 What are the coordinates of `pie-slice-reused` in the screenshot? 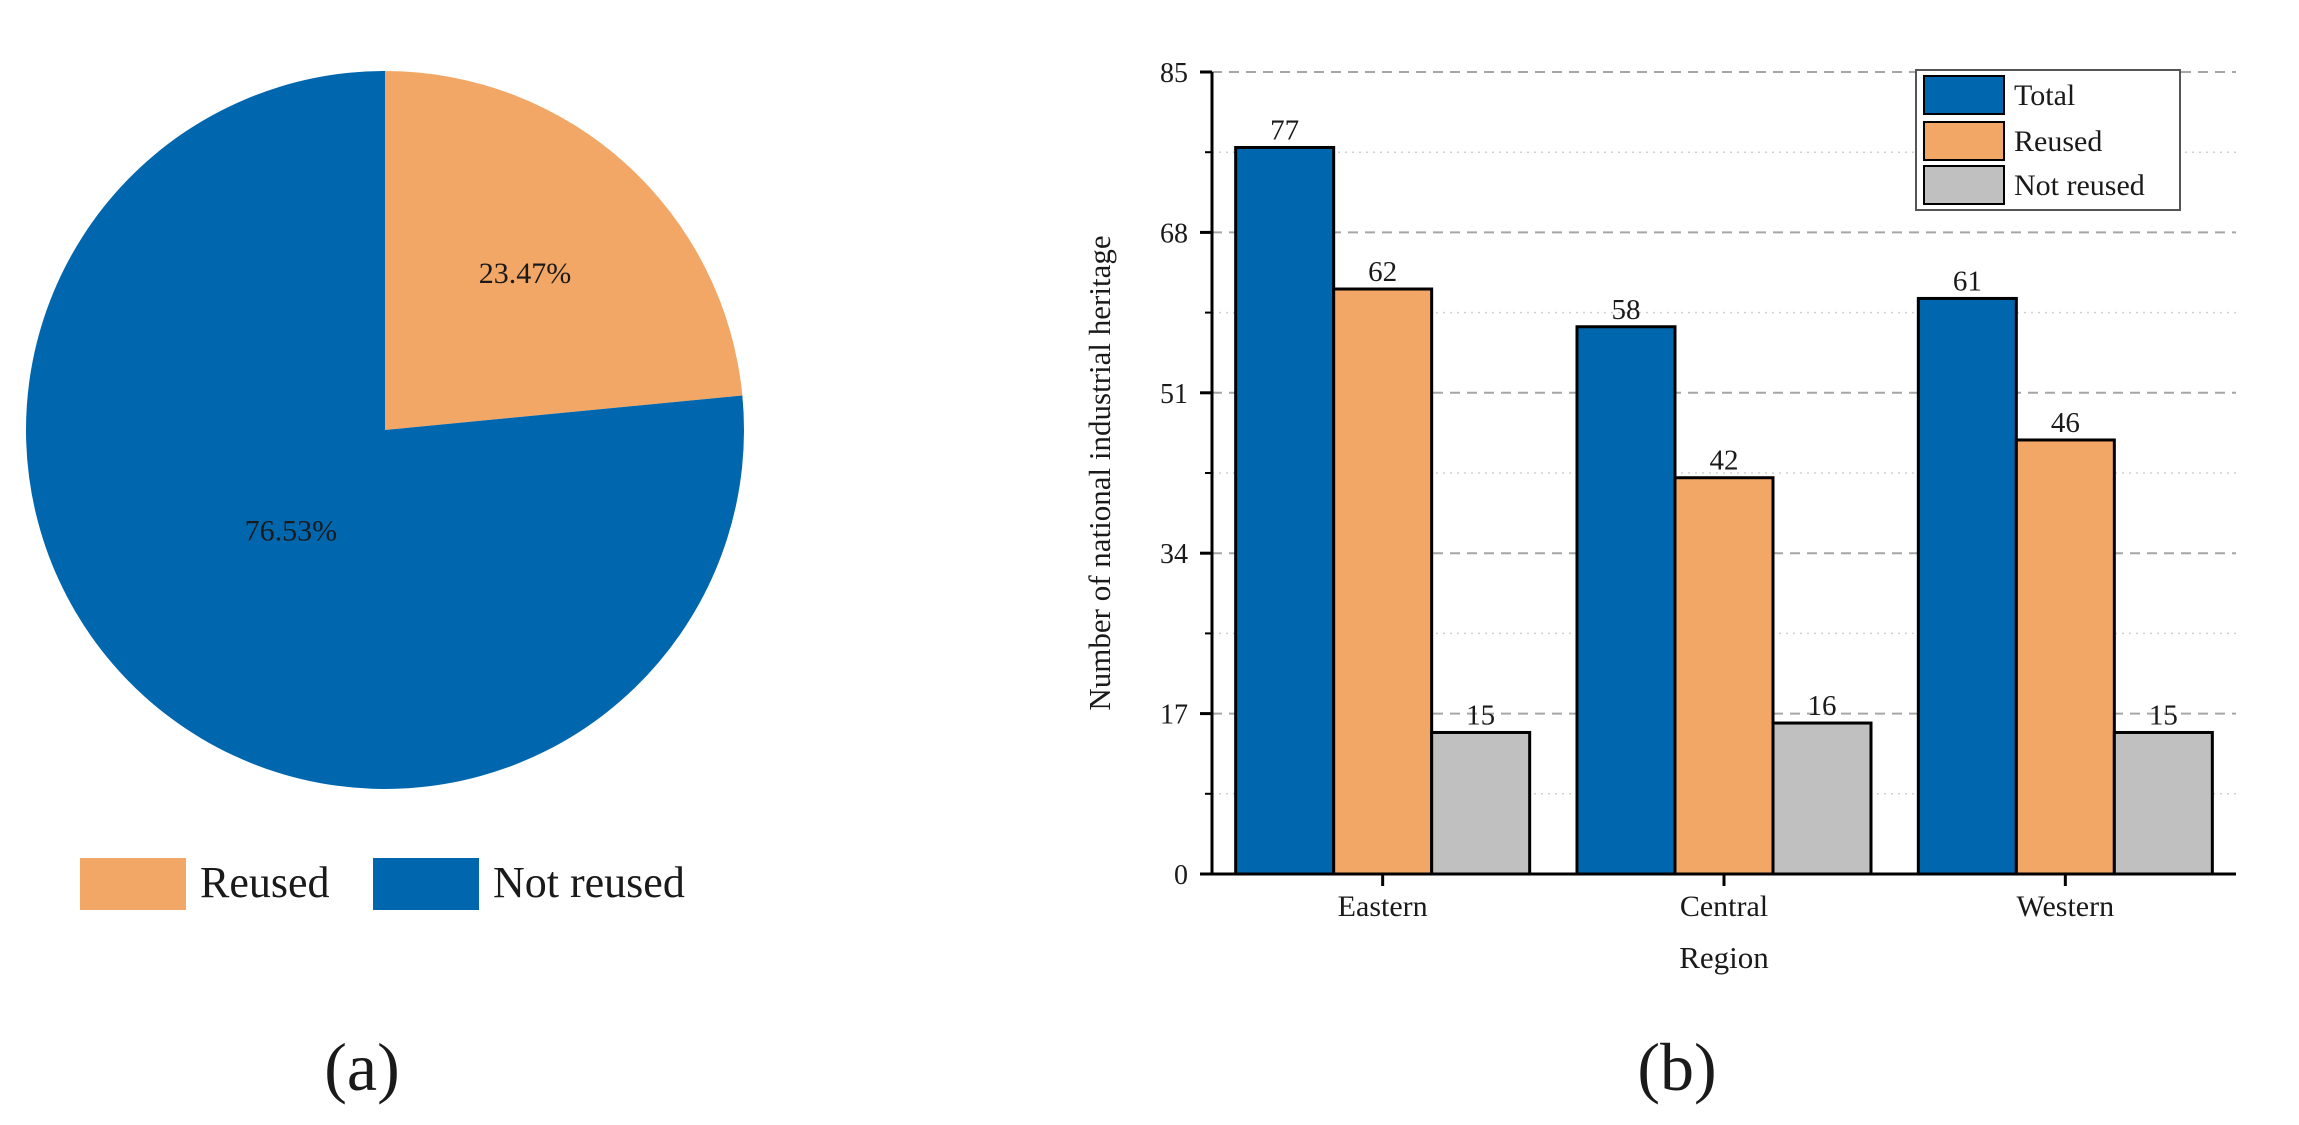 It's located at (564, 250).